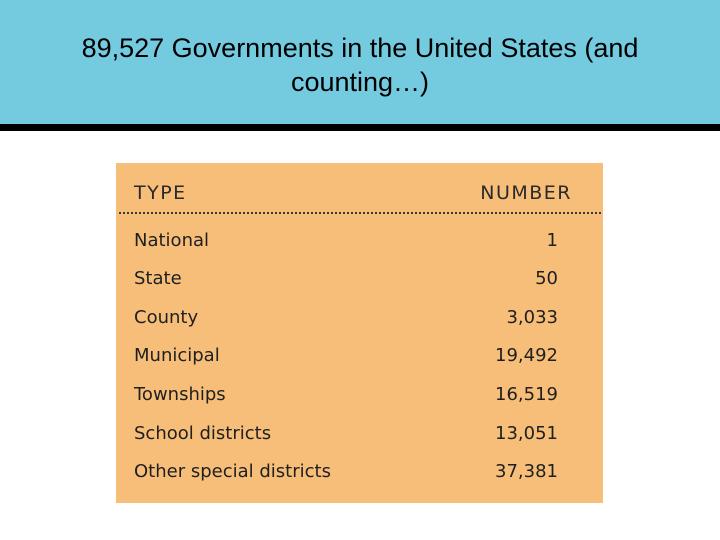 The height and width of the screenshot is (540, 720). What do you see at coordinates (526, 355) in the screenshot?
I see `row-number-value: 19,492` at bounding box center [526, 355].